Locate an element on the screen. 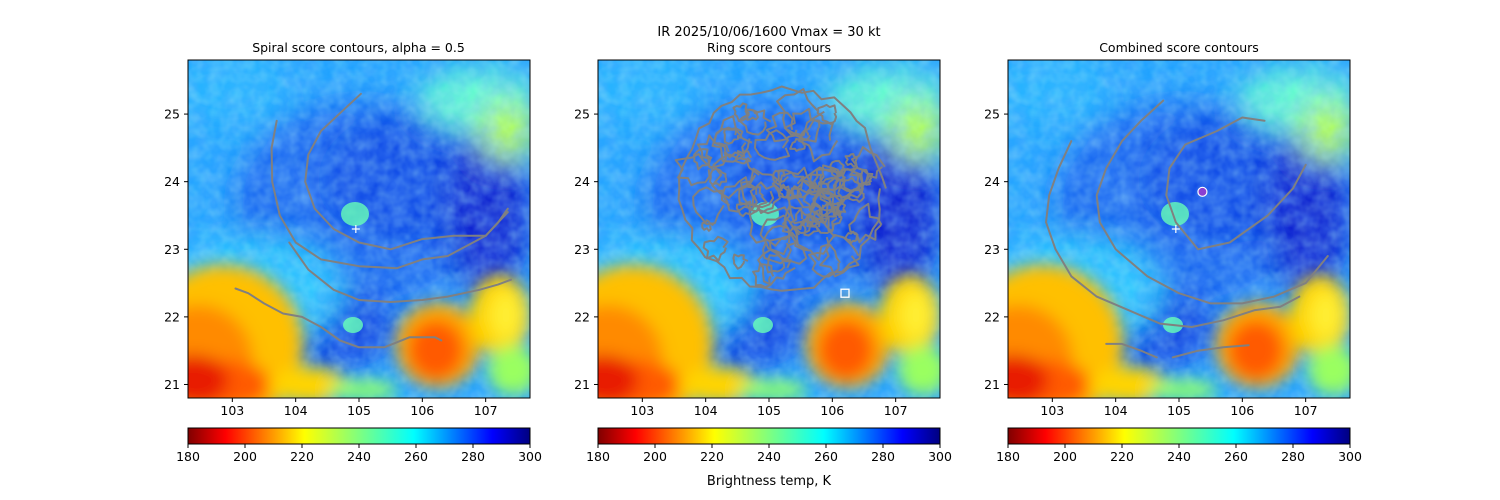 This screenshot has width=1500, height=500. colorbar-label: Brightness temp, K is located at coordinates (769, 481).